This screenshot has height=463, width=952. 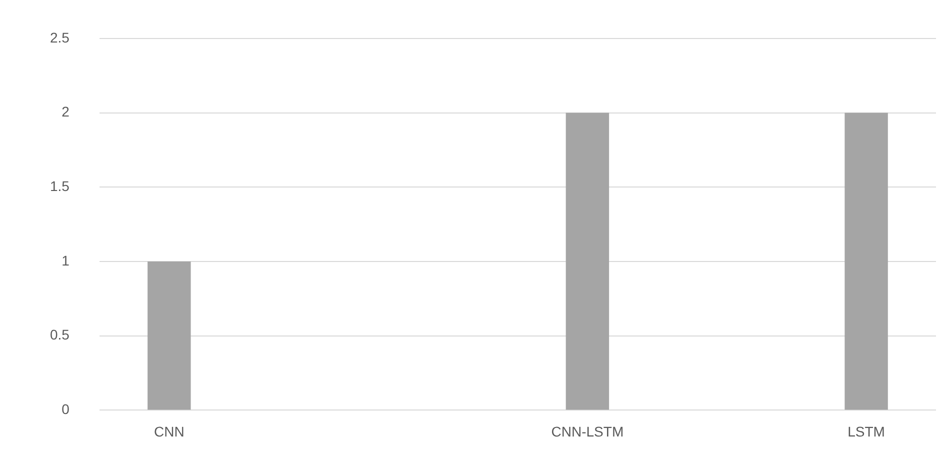 I want to click on y-tick-label: 0.5, so click(x=60, y=334).